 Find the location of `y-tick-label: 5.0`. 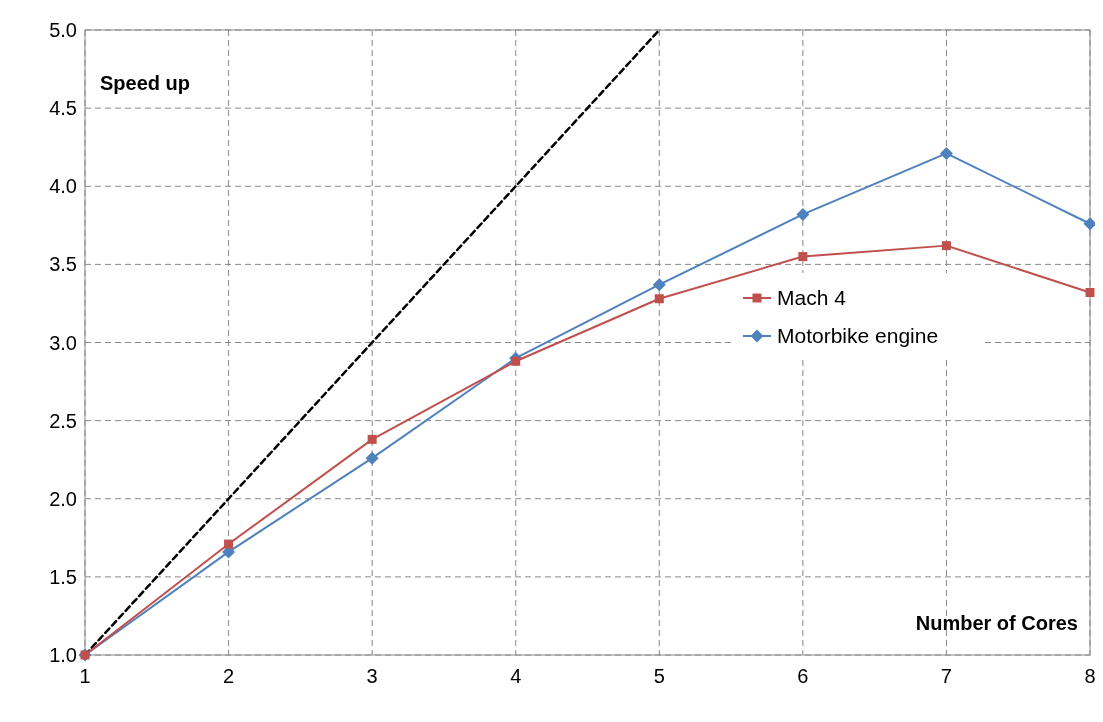

y-tick-label: 5.0 is located at coordinates (63, 30).